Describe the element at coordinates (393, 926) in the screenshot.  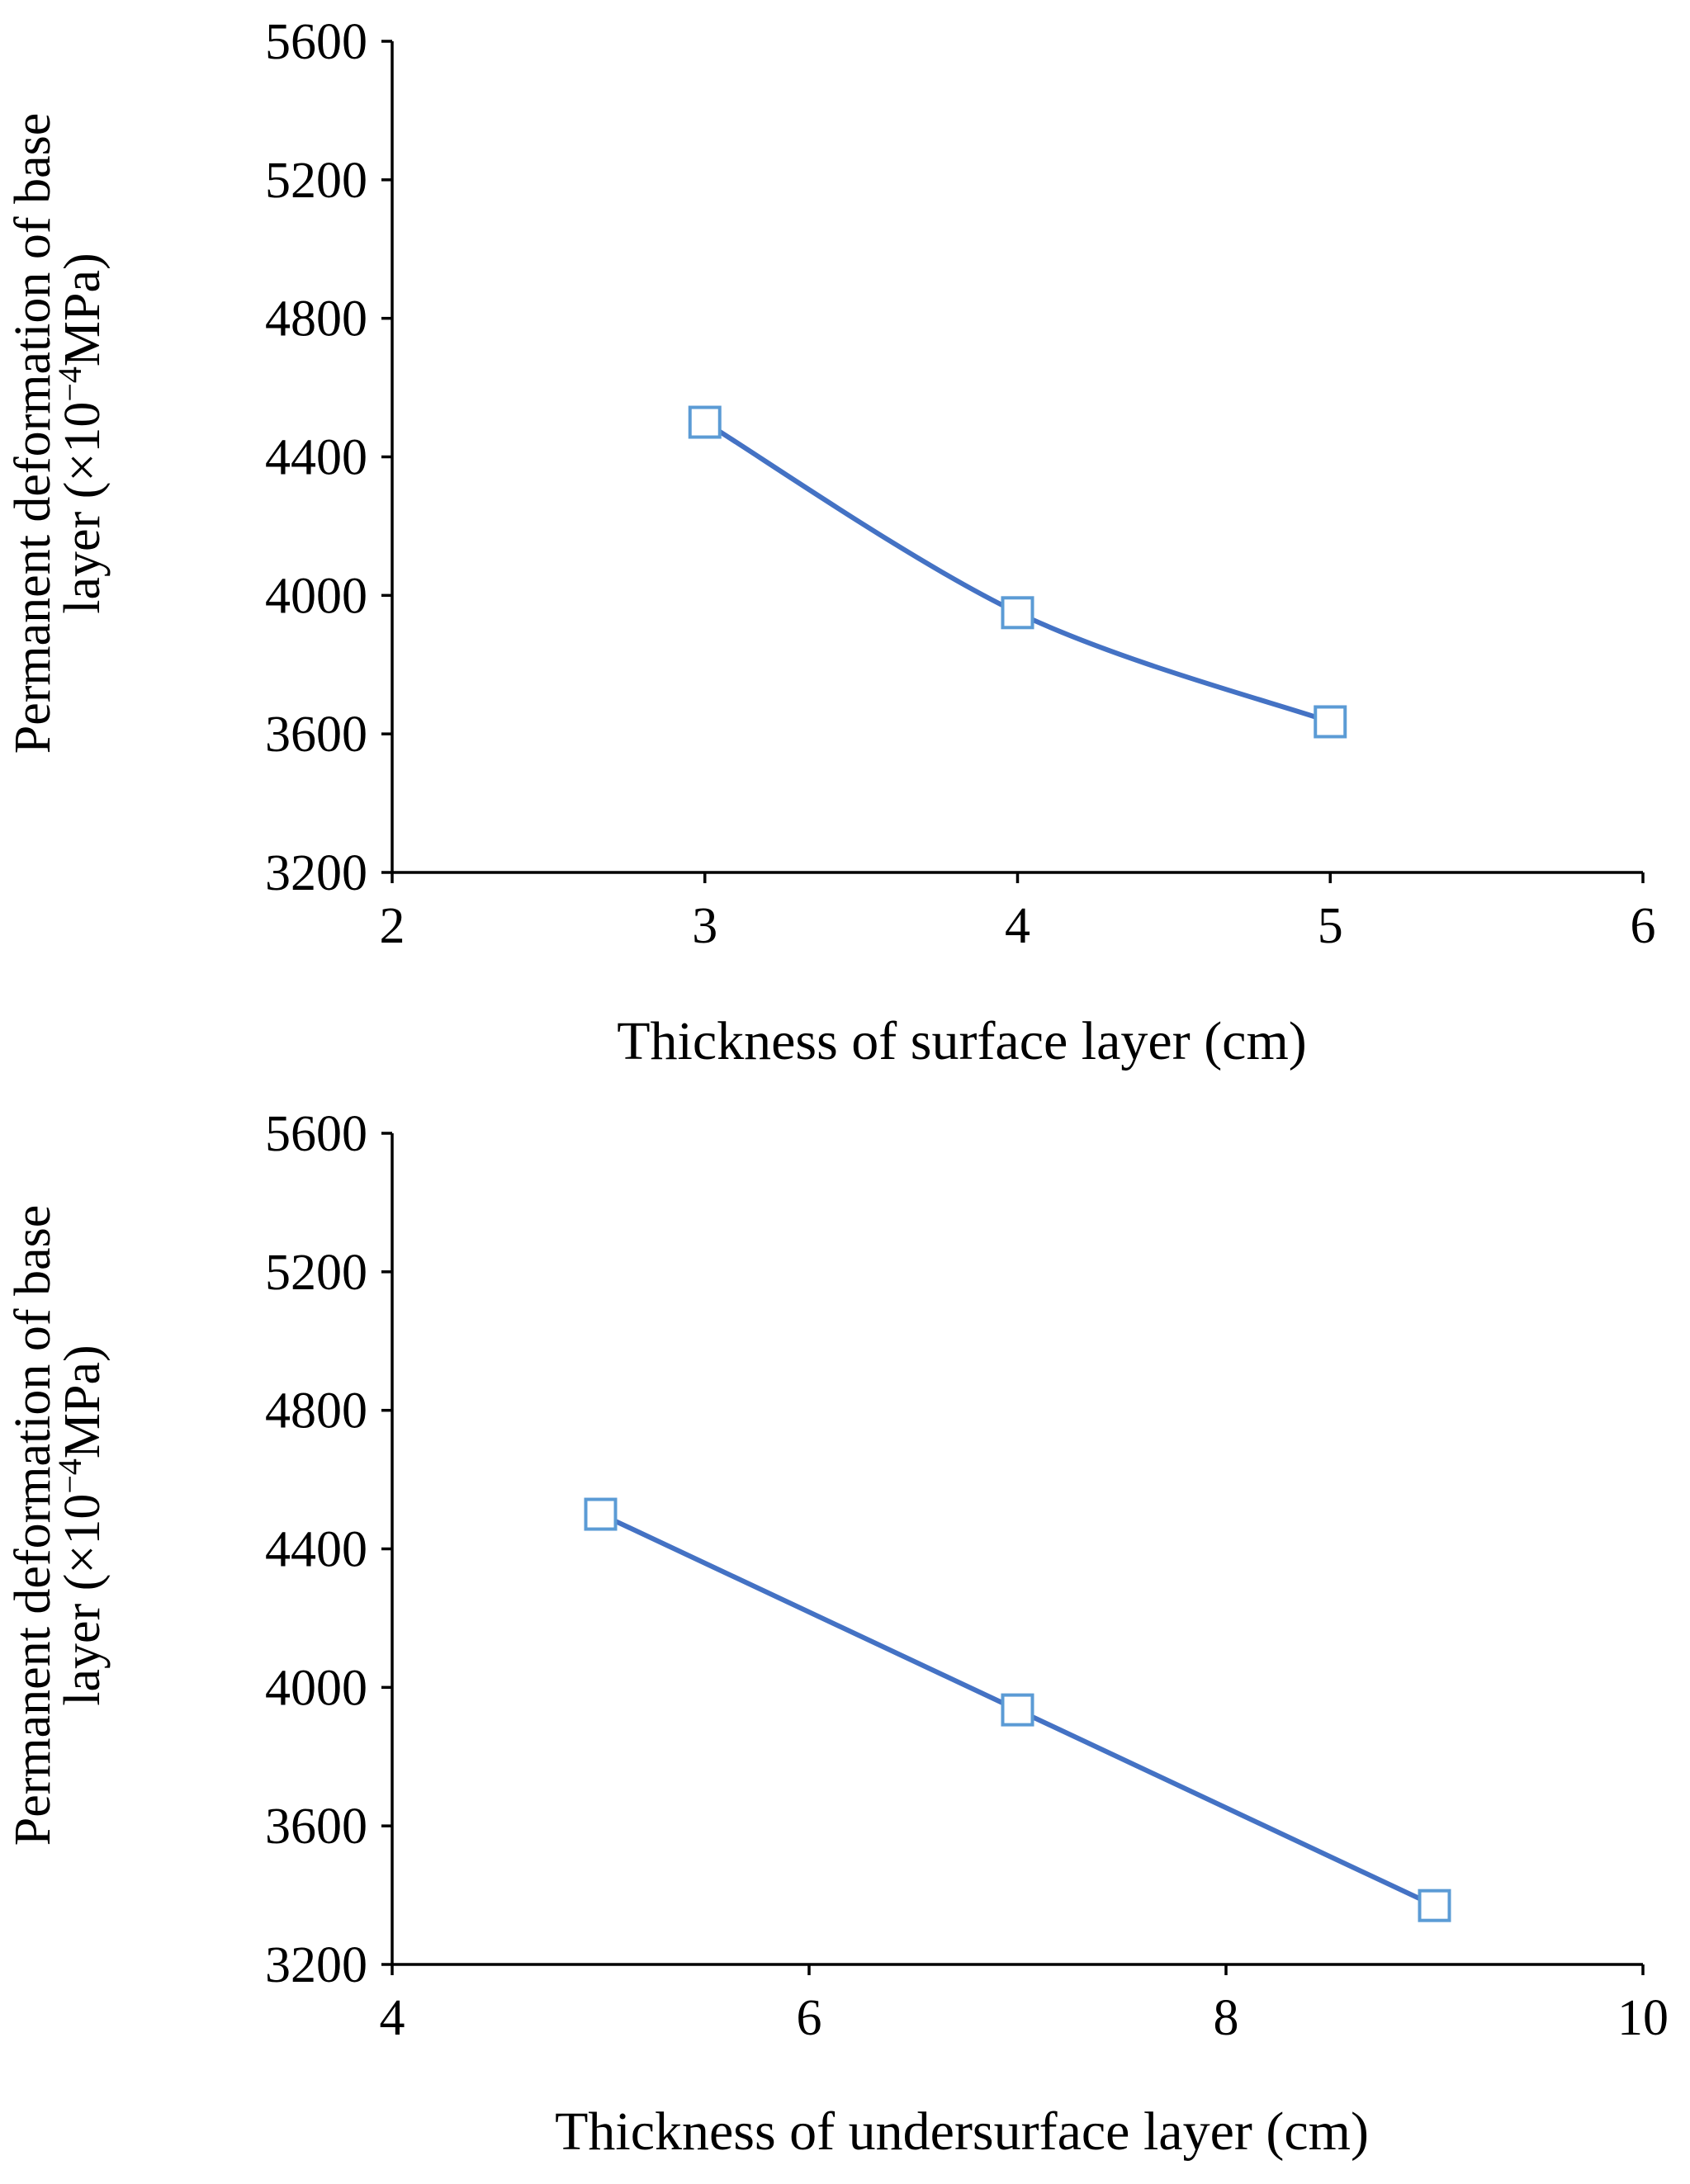
I see `x-tick-label: 2` at that location.